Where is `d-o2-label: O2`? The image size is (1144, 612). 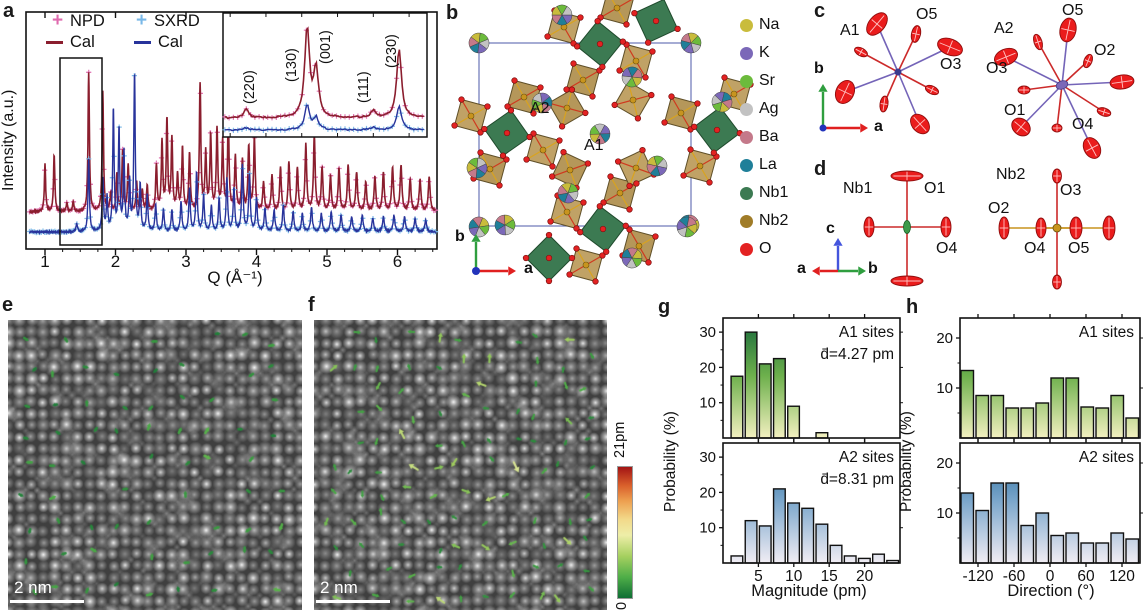 d-o2-label: O2 is located at coordinates (999, 208).